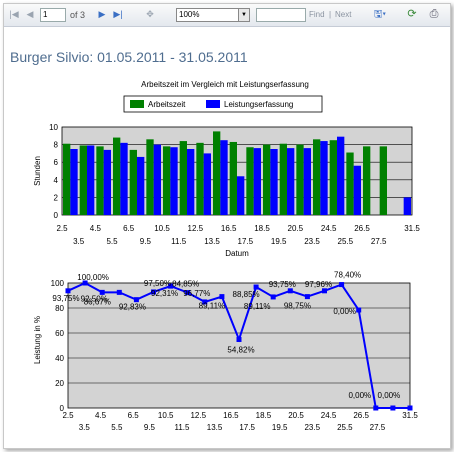 Image resolution: width=454 pixels, height=452 pixels. I want to click on bar-x-axis-label: Datum, so click(237, 253).